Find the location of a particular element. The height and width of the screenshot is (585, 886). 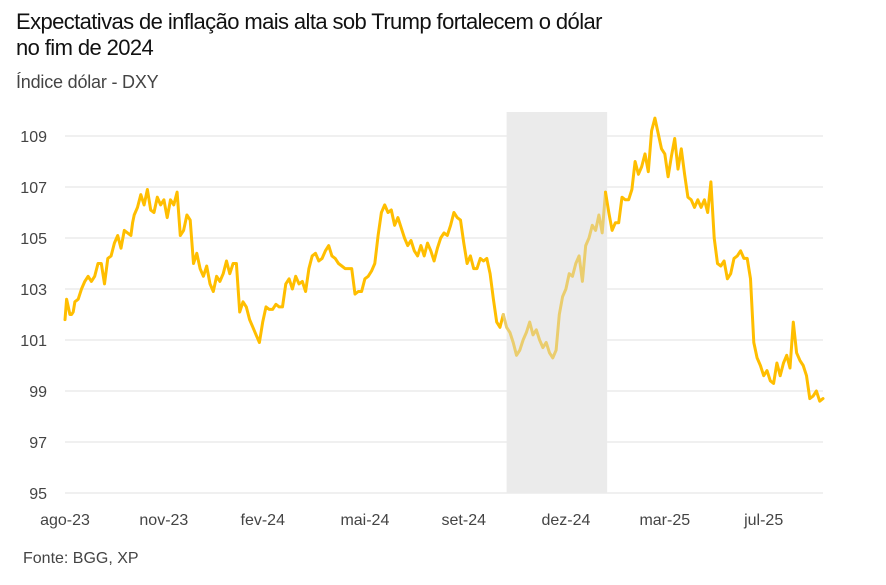

source-note: Fonte: BGG, XP is located at coordinates (81, 558).